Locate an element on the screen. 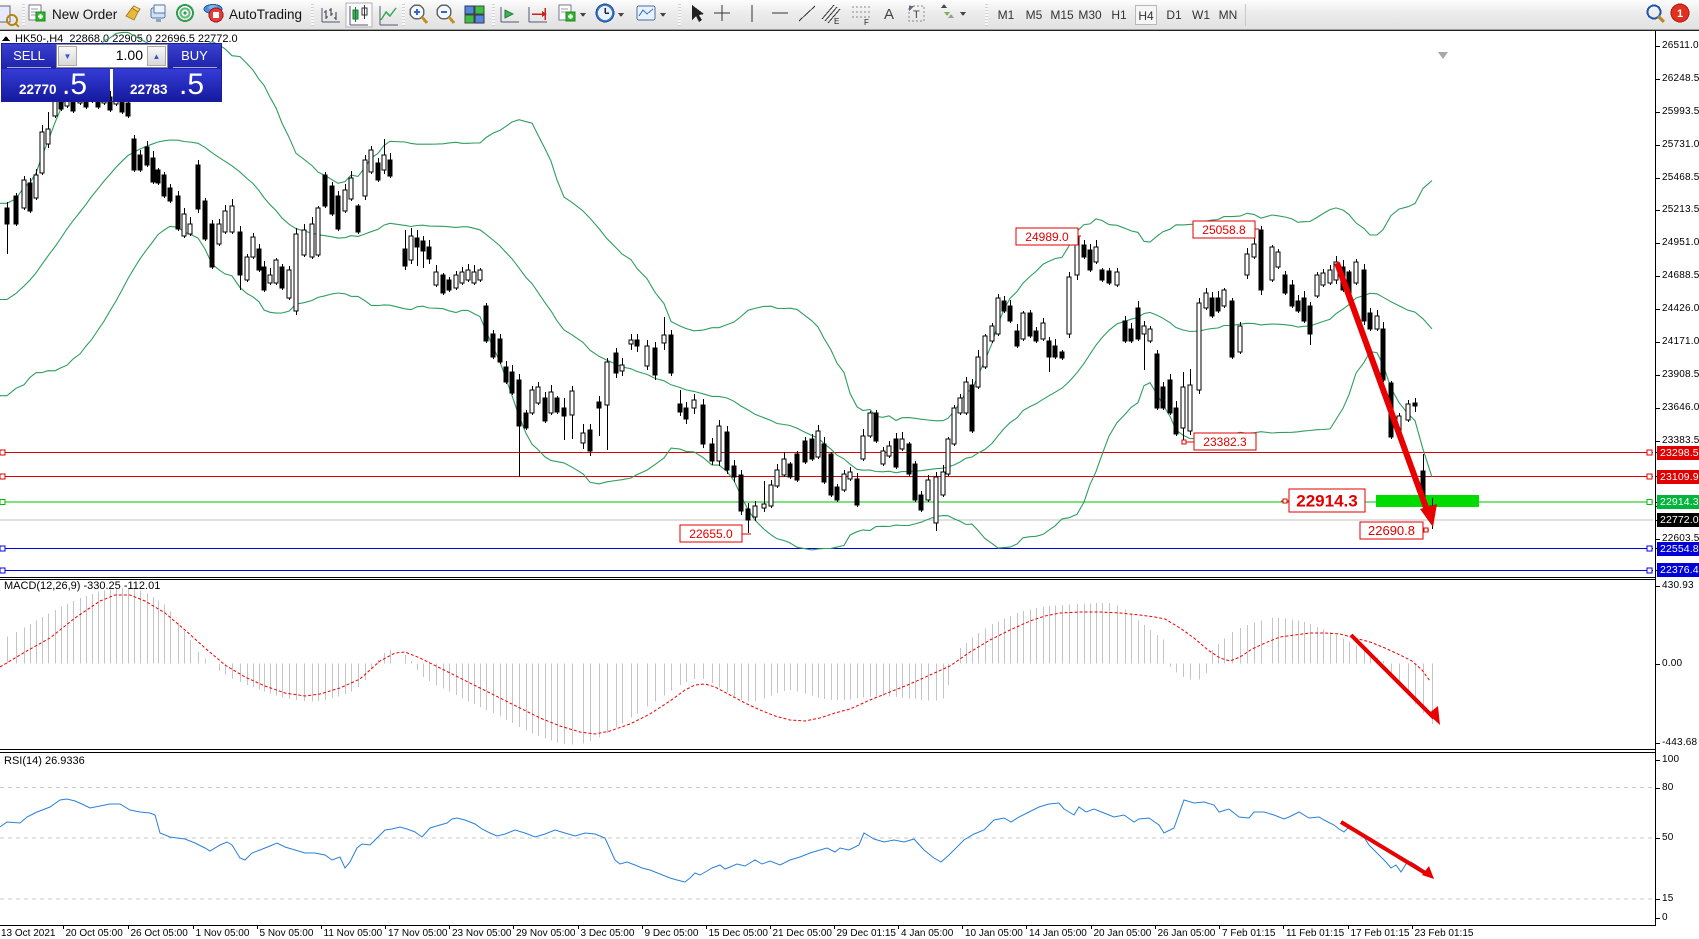 The image size is (1699, 939). svg-text: F is located at coordinates (866, 22).